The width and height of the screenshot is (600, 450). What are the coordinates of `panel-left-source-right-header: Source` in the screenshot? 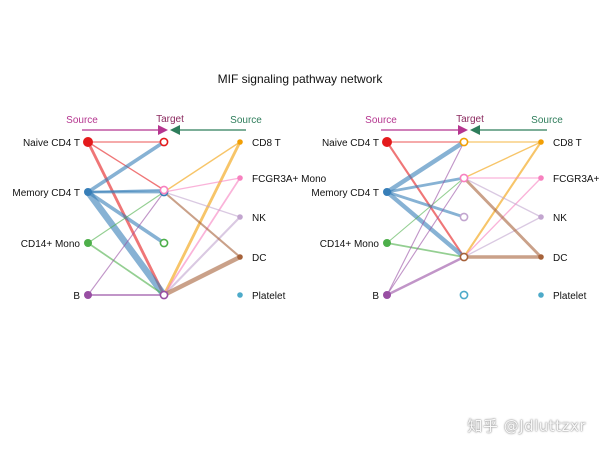 It's located at (246, 120).